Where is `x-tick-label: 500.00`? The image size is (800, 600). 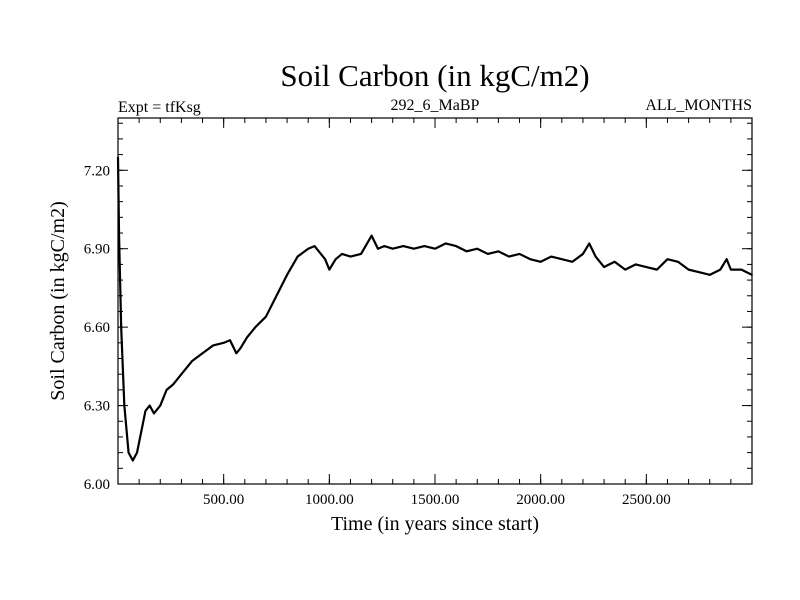 x-tick-label: 500.00 is located at coordinates (223, 500).